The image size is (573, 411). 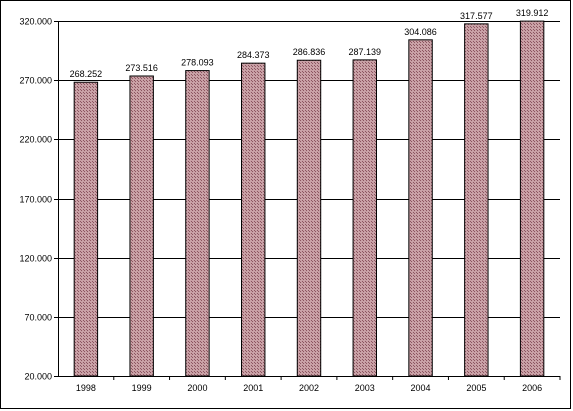 What do you see at coordinates (476, 200) in the screenshot?
I see `bar-2005` at bounding box center [476, 200].